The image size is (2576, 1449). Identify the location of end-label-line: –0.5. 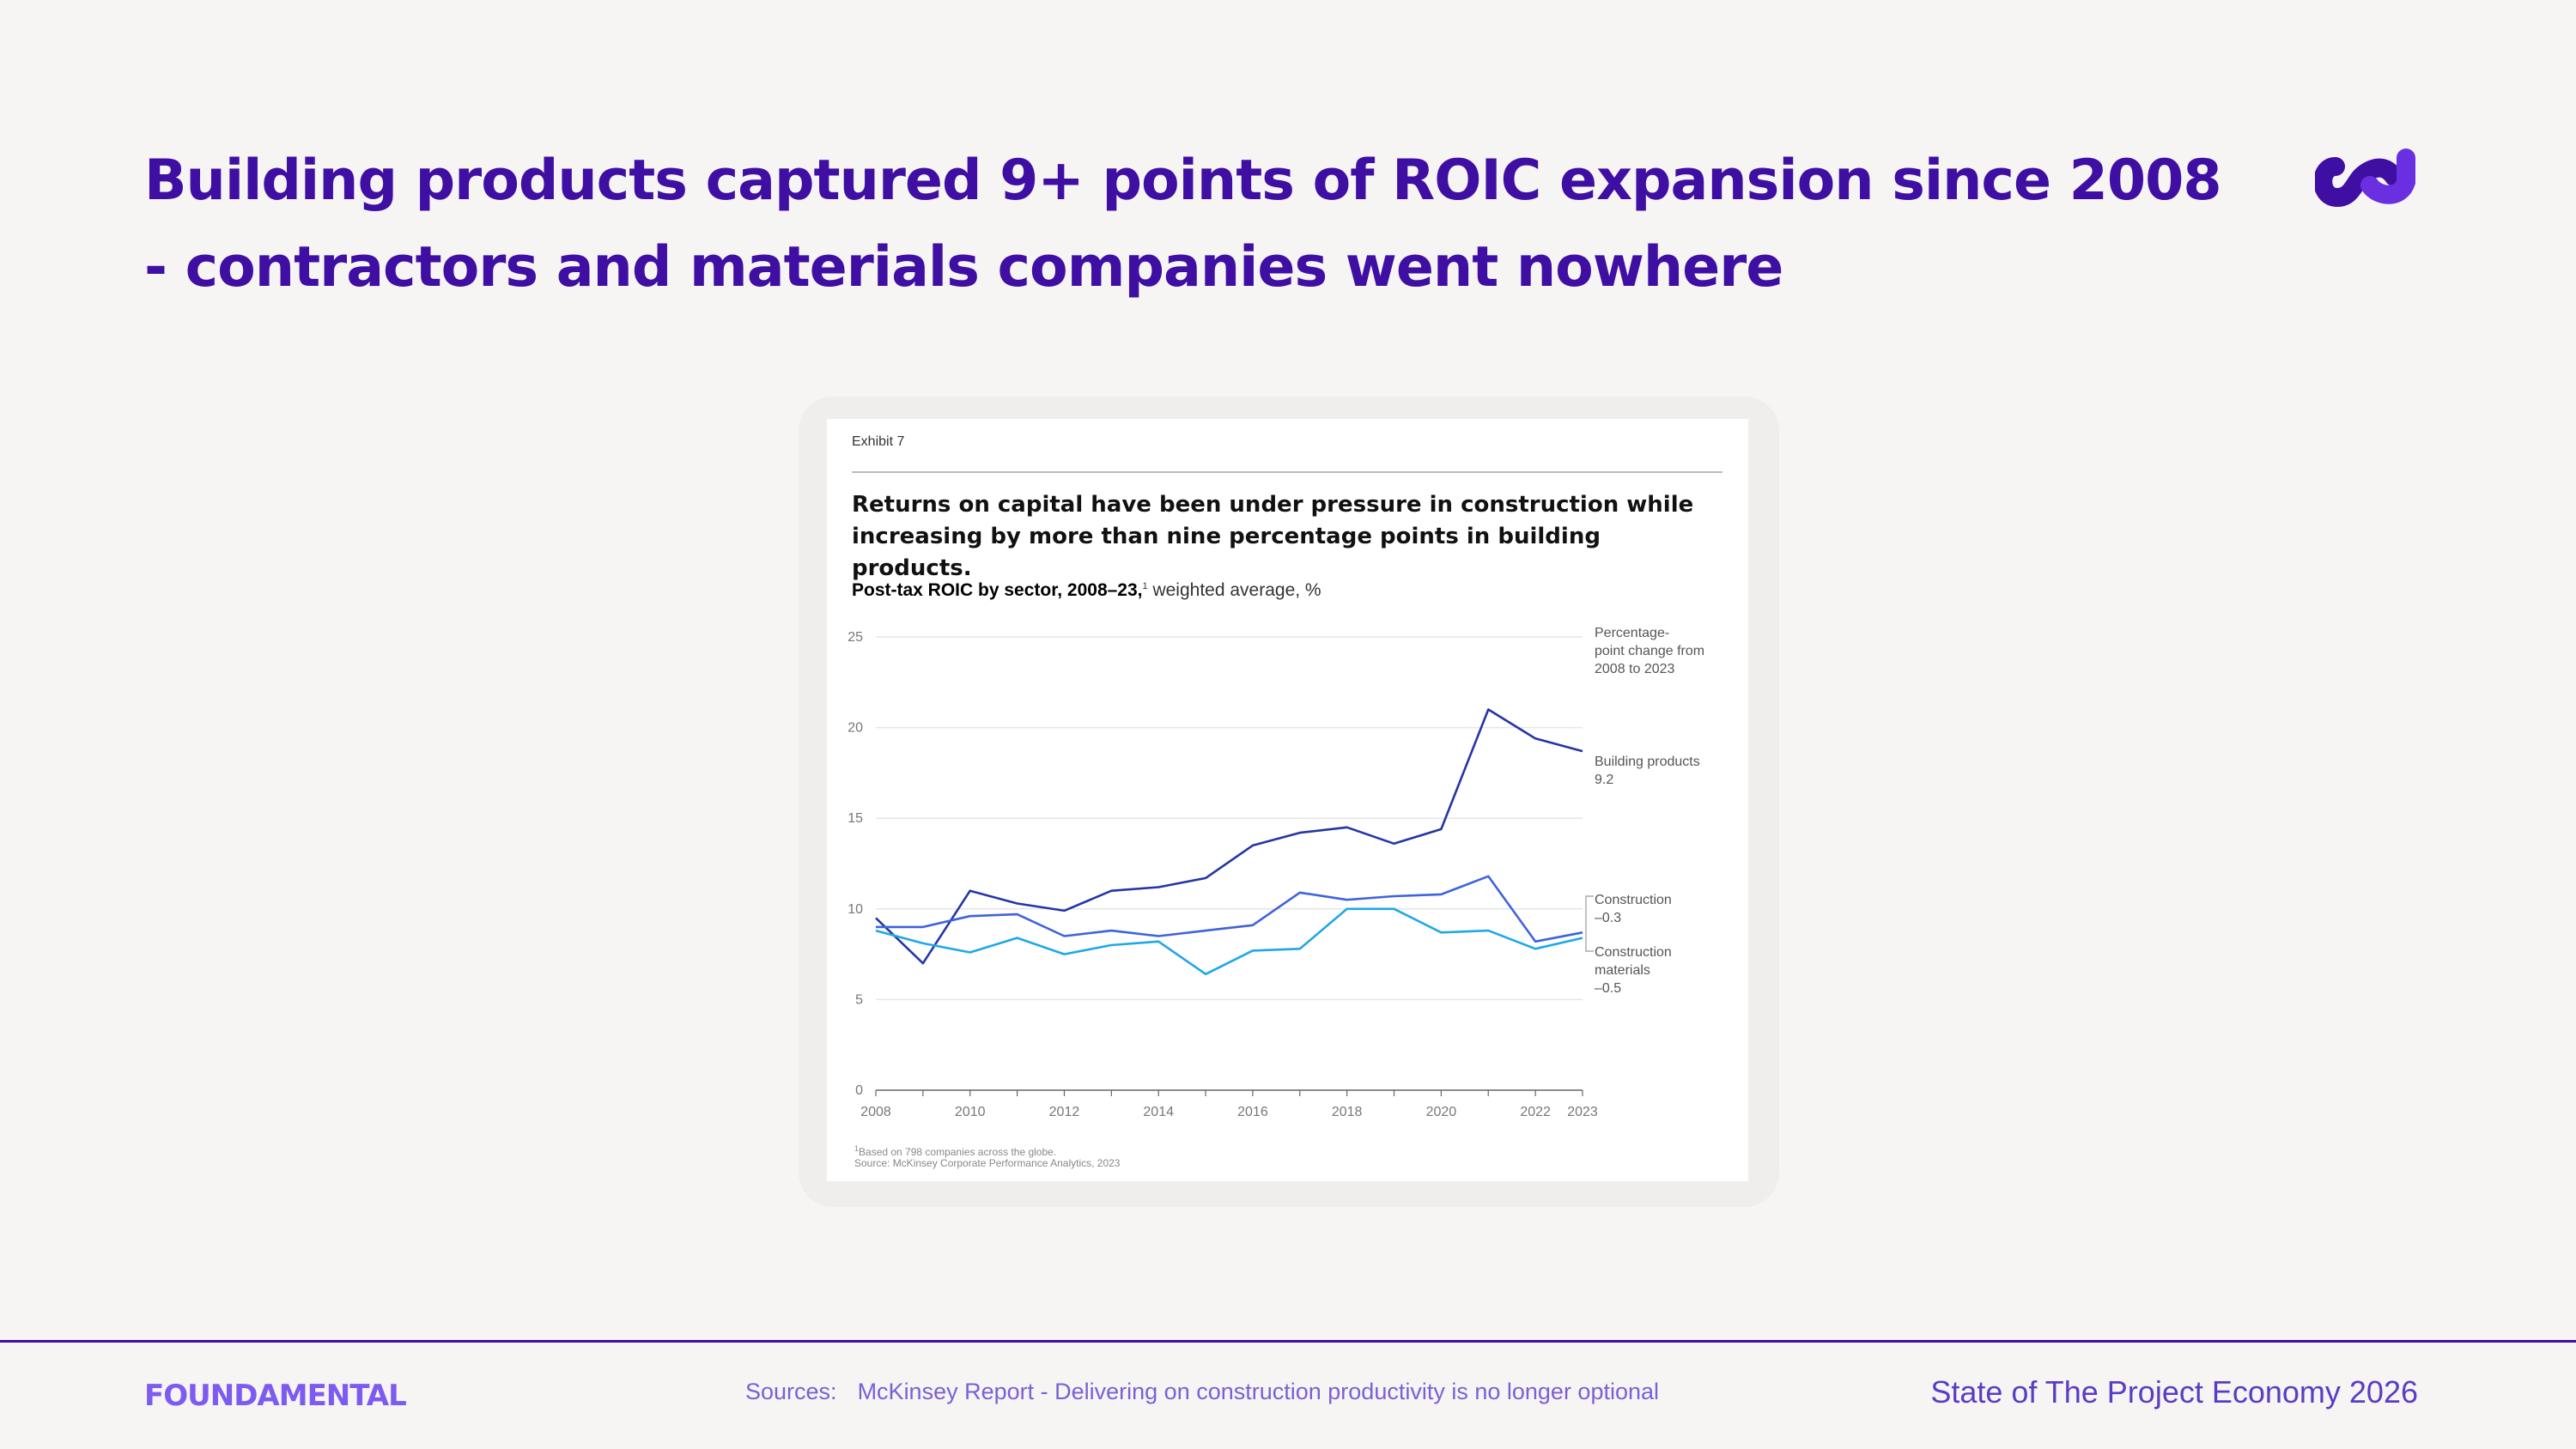
(1608, 988).